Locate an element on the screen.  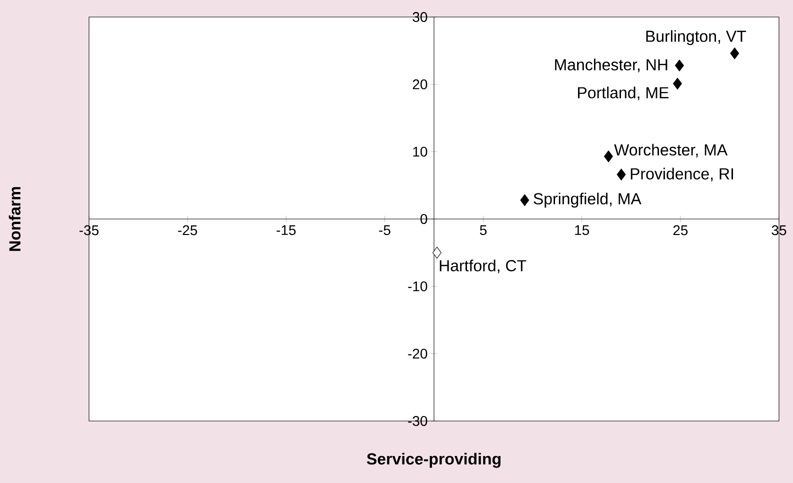
annotation: Portland, ME is located at coordinates (623, 93).